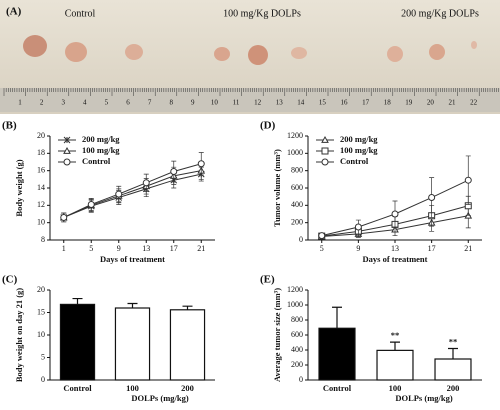 The width and height of the screenshot is (500, 410). What do you see at coordinates (41, 311) in the screenshot?
I see `y-tick-label: 15` at bounding box center [41, 311].